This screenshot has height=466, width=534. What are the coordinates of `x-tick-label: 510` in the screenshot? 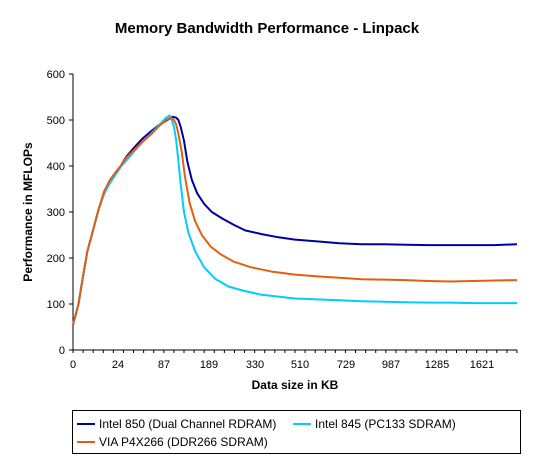 It's located at (300, 365).